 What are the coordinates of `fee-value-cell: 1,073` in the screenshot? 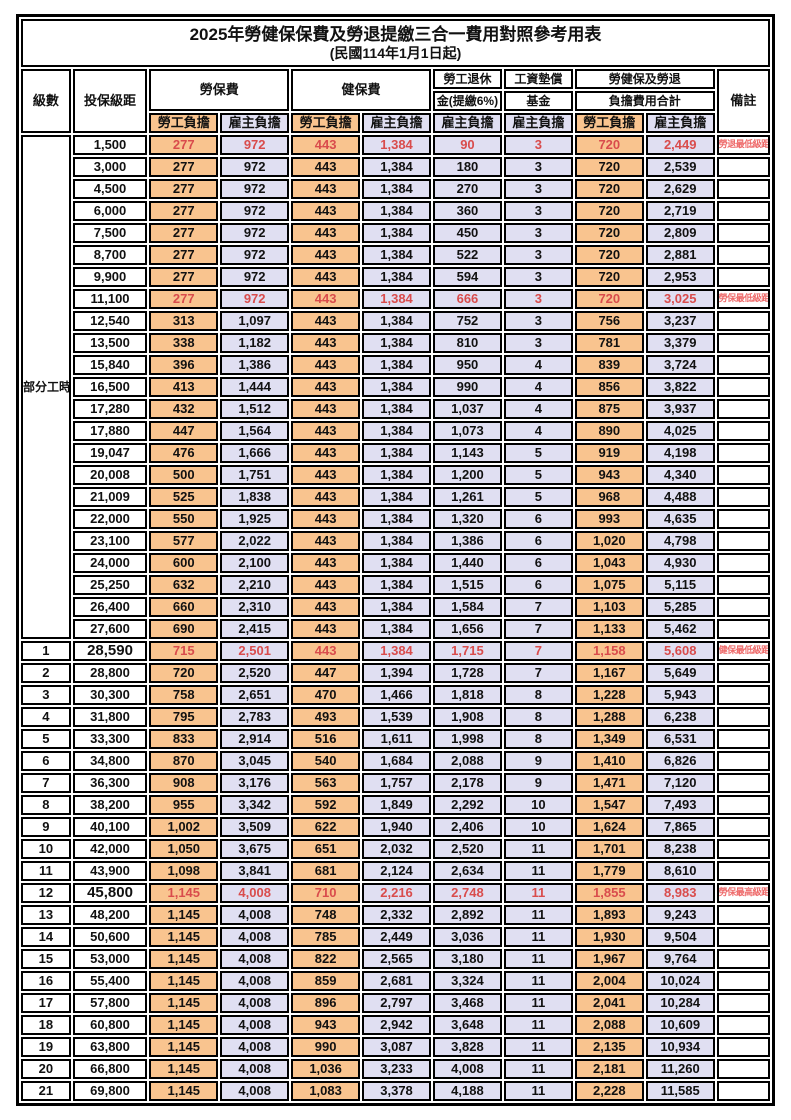 It's located at (467, 431).